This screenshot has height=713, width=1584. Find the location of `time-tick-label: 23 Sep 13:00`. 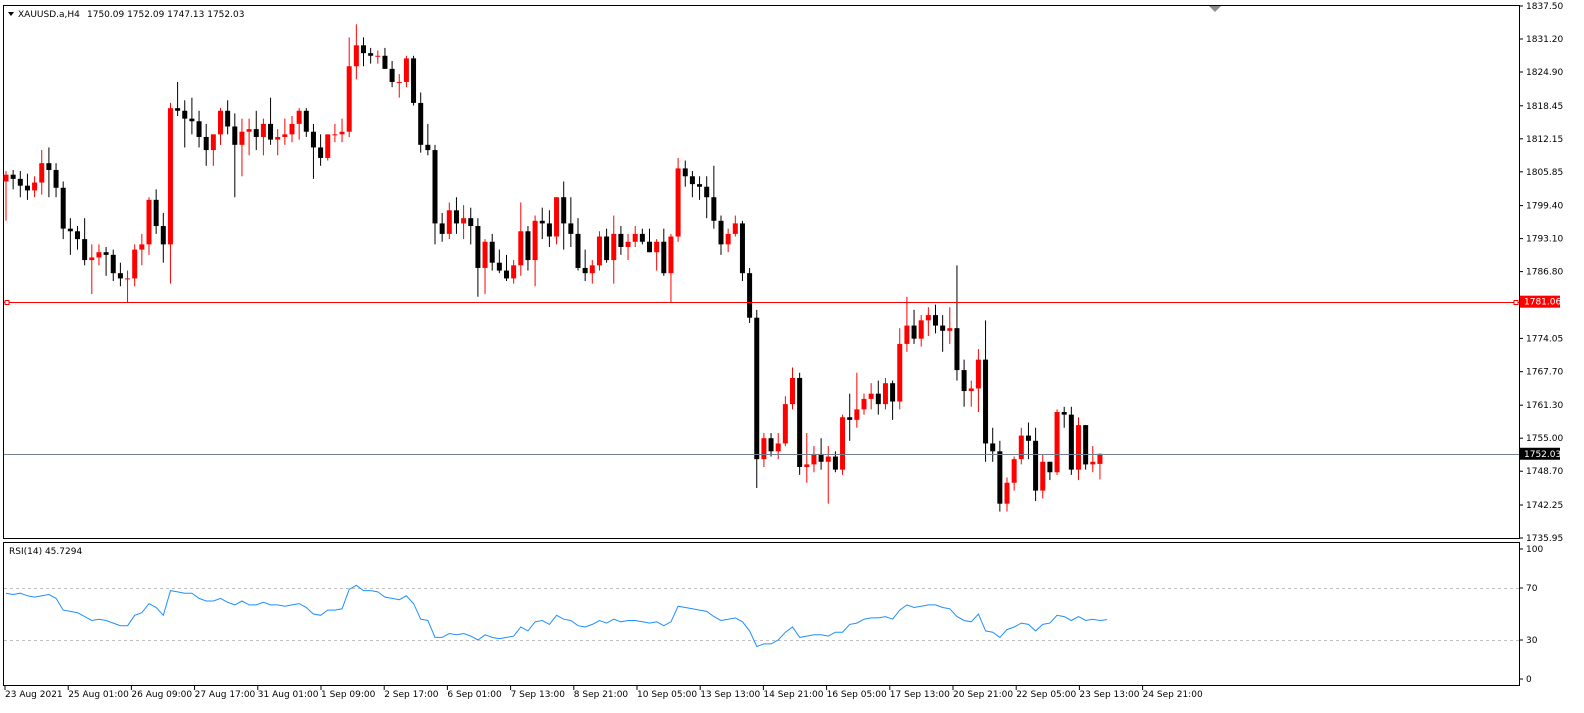

time-tick-label: 23 Sep 13:00 is located at coordinates (1109, 695).